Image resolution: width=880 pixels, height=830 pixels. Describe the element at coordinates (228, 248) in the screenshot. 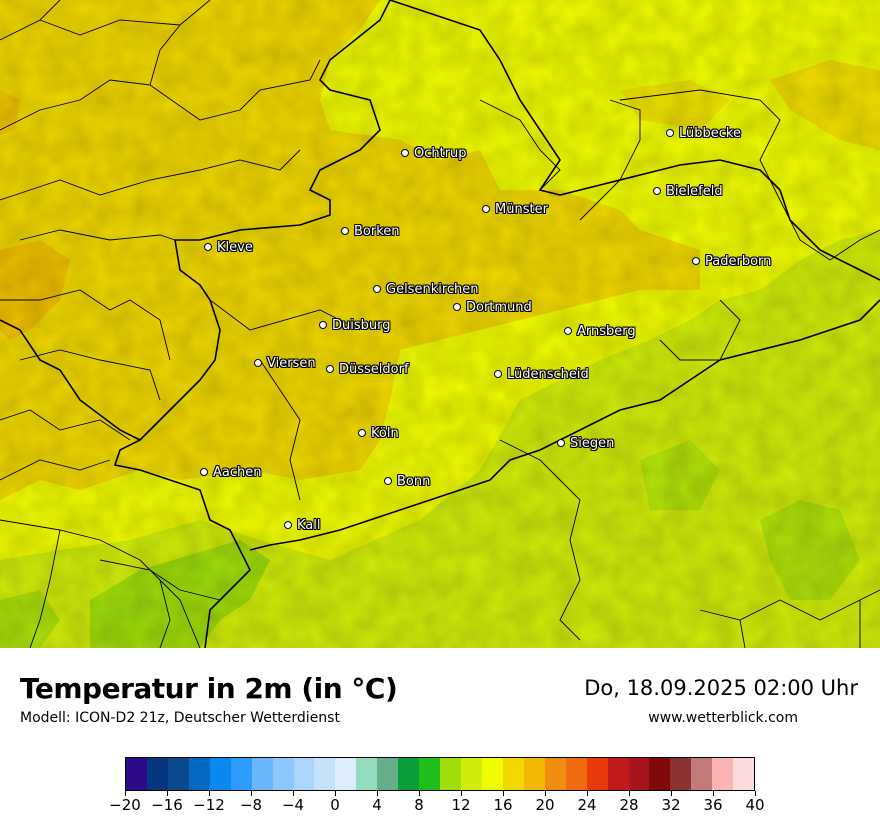

I see `city-label: Kleve` at that location.